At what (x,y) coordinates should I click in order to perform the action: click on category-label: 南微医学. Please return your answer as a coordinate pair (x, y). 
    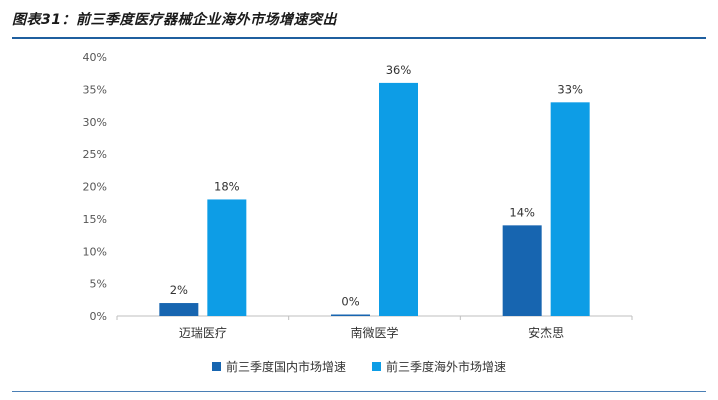
    Looking at the image, I should click on (374, 332).